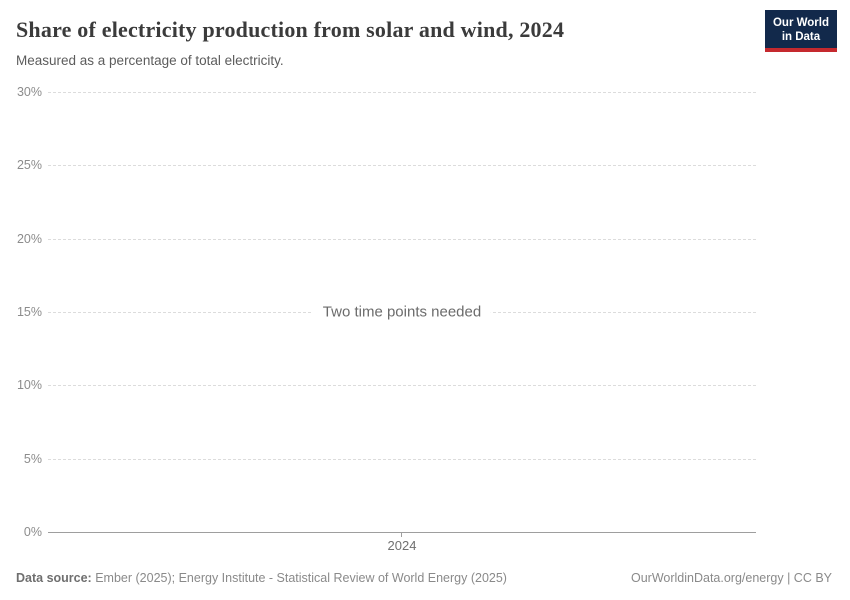 The image size is (850, 600). I want to click on grid-row-30: 30%, so click(378, 92).